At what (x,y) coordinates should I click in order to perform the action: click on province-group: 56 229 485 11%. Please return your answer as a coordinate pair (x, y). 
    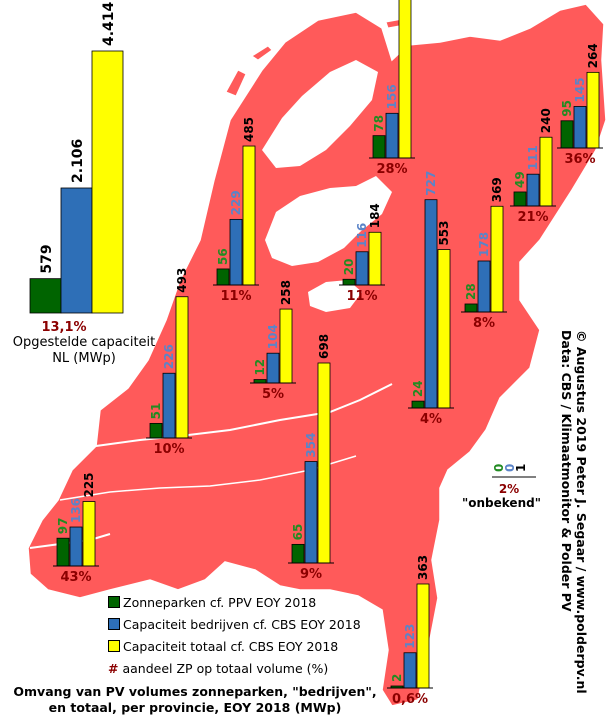
    Looking at the image, I should click on (236, 210).